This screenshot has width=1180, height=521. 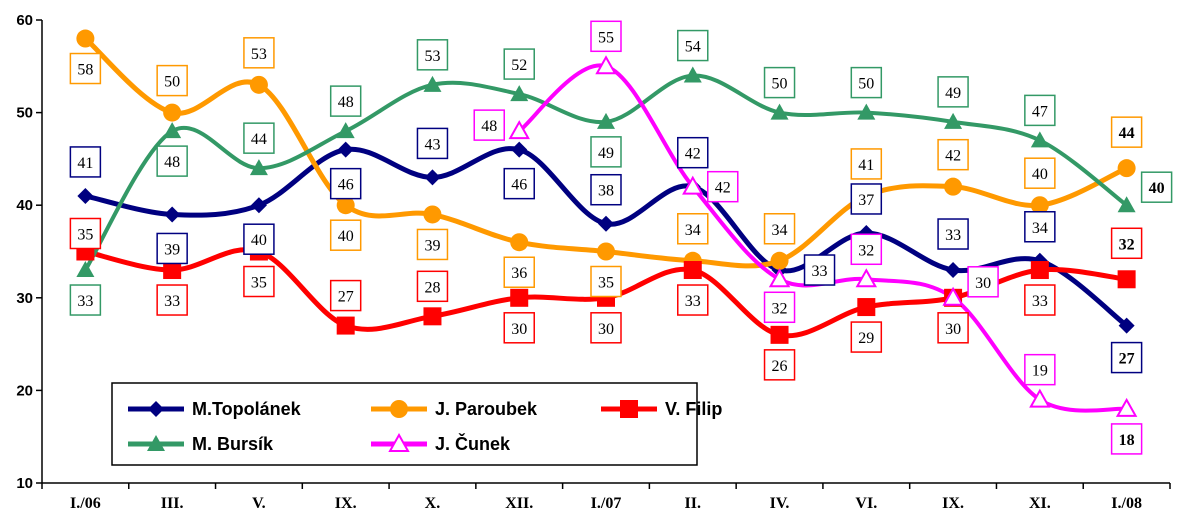 What do you see at coordinates (172, 162) in the screenshot?
I see `data-label: 48` at bounding box center [172, 162].